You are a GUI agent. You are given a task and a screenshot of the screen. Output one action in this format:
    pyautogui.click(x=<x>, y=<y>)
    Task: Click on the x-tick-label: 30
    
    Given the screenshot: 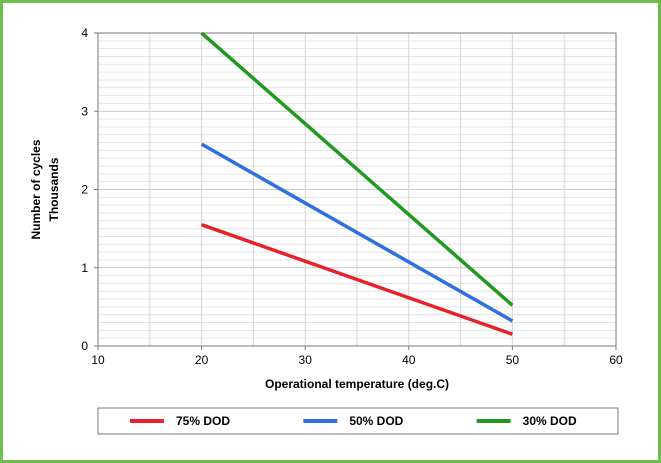 What is the action you would take?
    pyautogui.click(x=306, y=360)
    